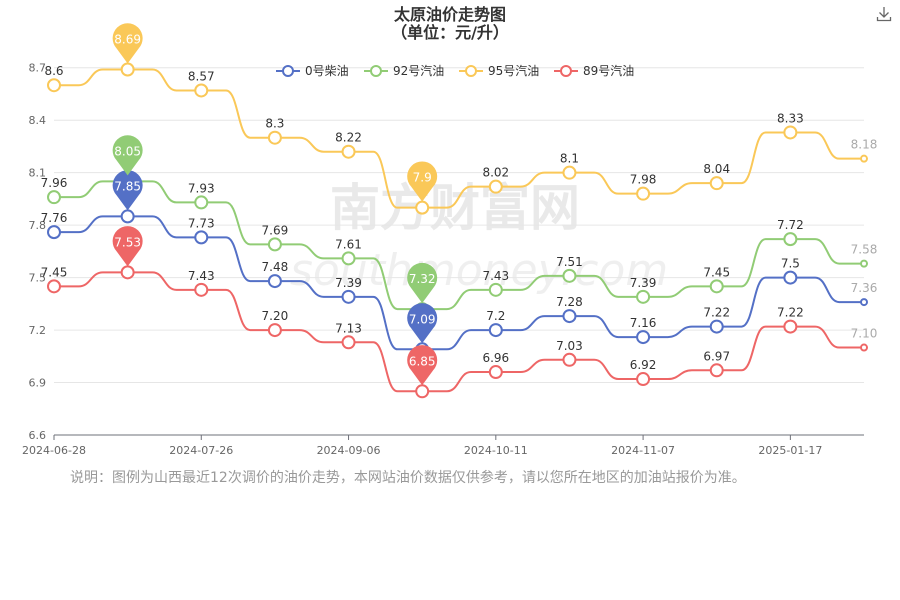 Image resolution: width=900 pixels, height=600 pixels. Describe the element at coordinates (790, 264) in the screenshot. I see `data-label: 7.5` at that location.